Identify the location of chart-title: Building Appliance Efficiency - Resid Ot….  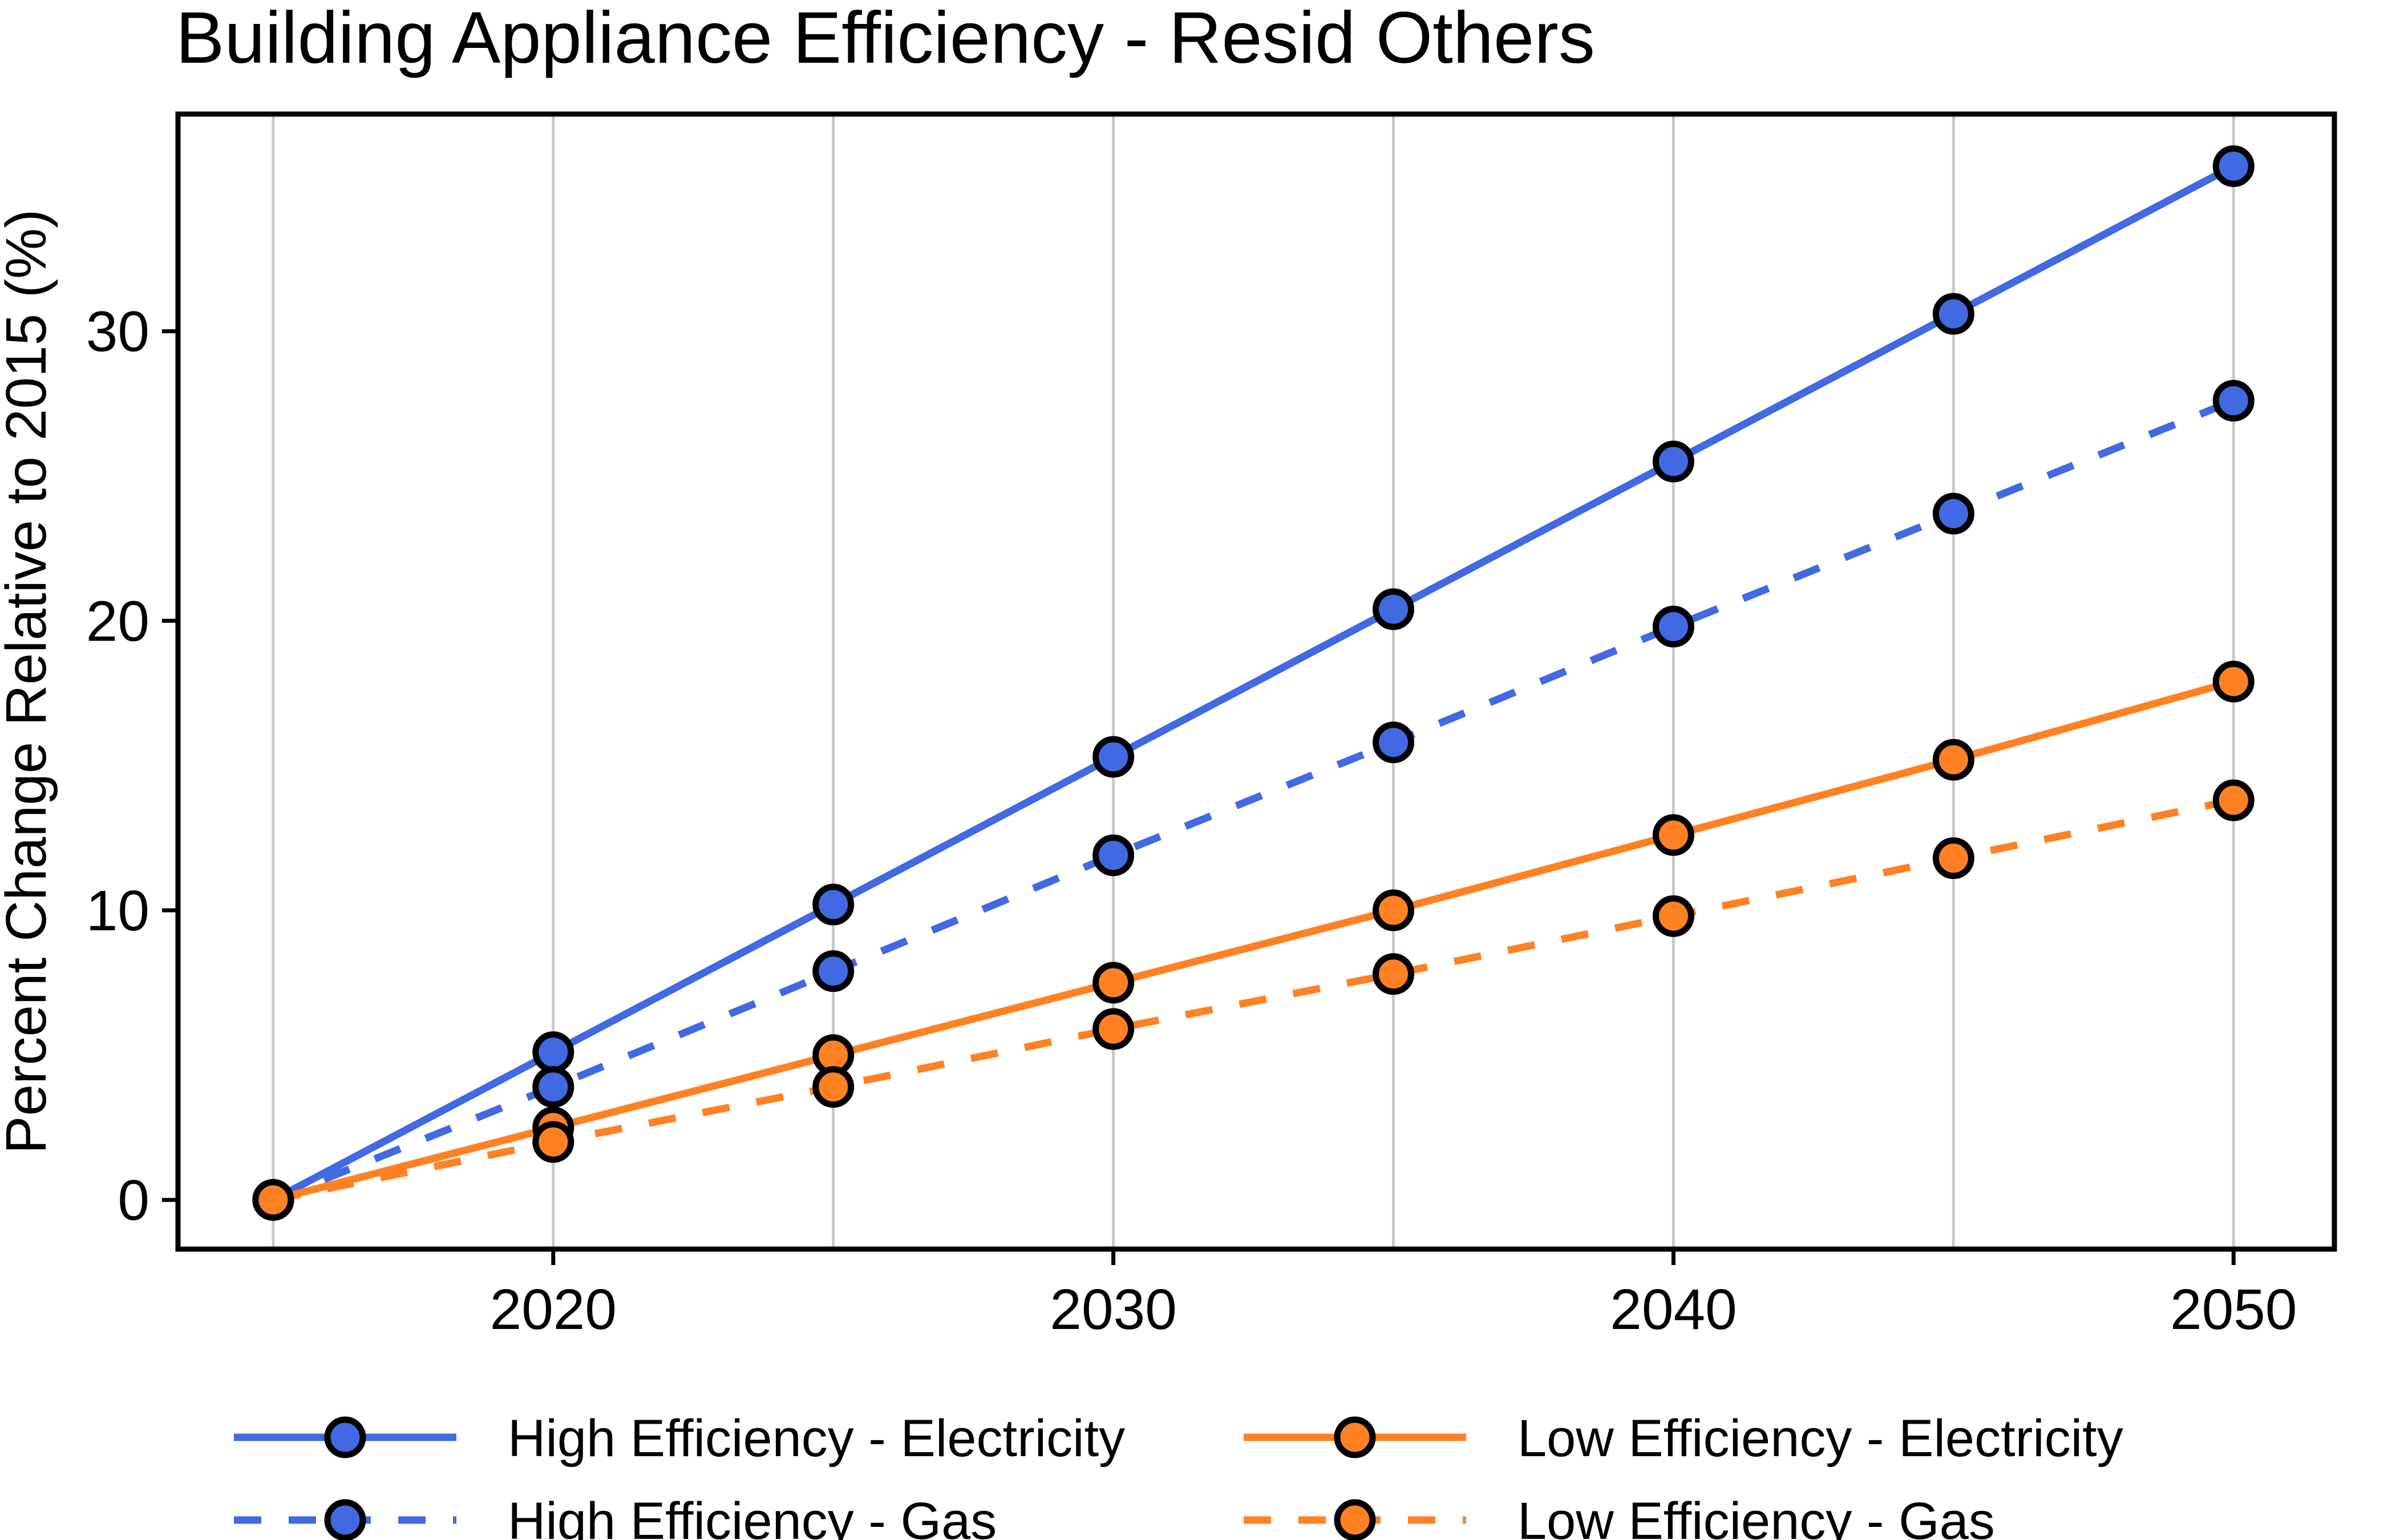
(885, 40).